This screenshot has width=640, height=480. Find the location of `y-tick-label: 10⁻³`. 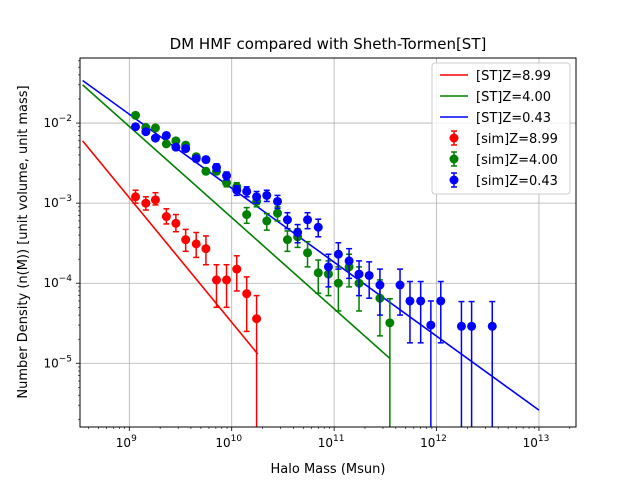

y-tick-label: 10⁻³ is located at coordinates (57, 202).